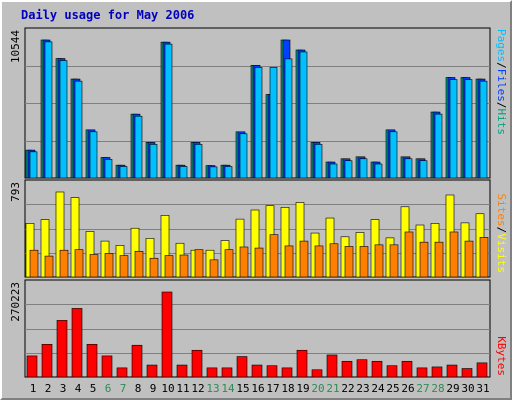 The height and width of the screenshot is (400, 512). Describe the element at coordinates (501, 65) in the screenshot. I see `legend-pages-files-hits-: /` at that location.